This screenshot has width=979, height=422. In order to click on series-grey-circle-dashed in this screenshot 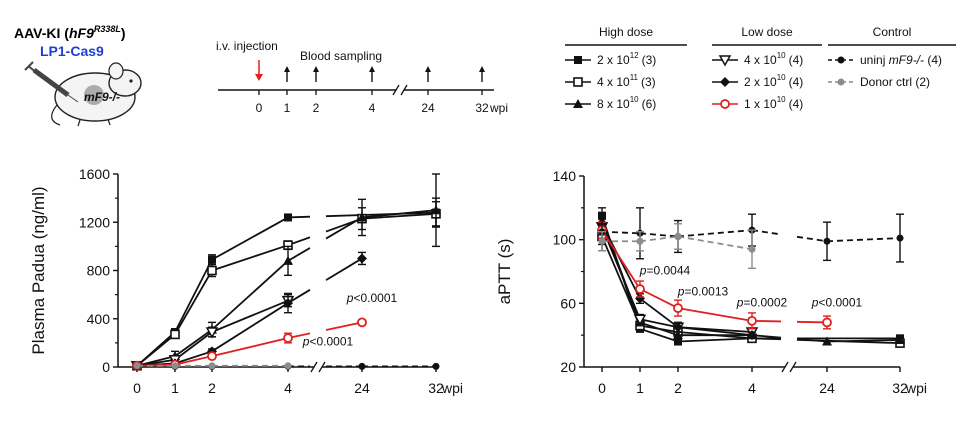, I will do `click(677, 246)`.